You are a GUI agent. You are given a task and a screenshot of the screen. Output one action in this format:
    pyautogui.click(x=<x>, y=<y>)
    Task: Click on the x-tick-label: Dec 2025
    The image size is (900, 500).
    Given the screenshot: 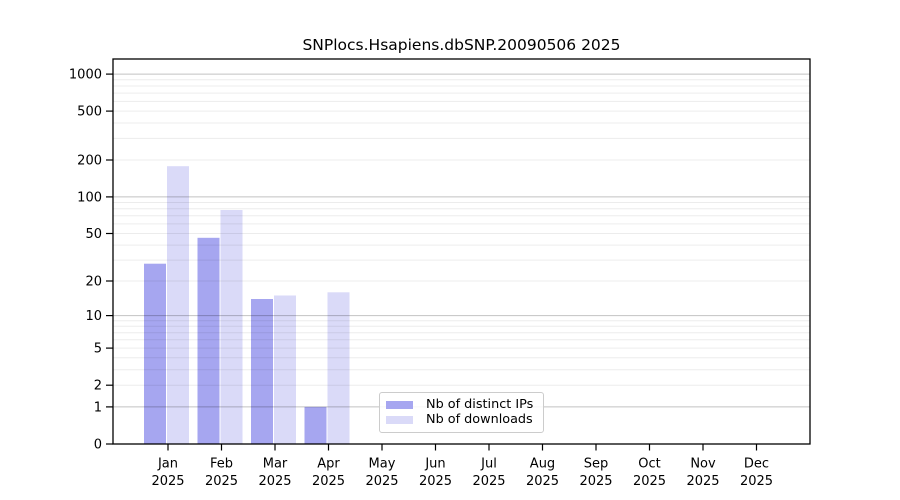 What is the action you would take?
    pyautogui.click(x=756, y=473)
    